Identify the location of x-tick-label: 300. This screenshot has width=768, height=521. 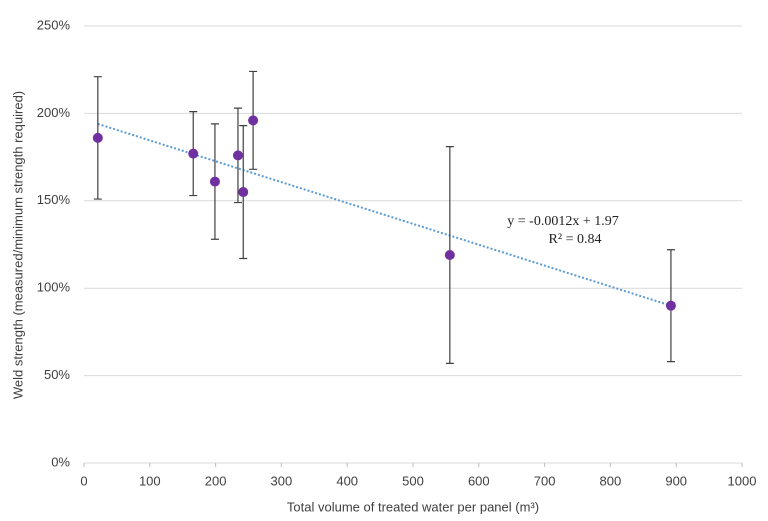
(282, 480).